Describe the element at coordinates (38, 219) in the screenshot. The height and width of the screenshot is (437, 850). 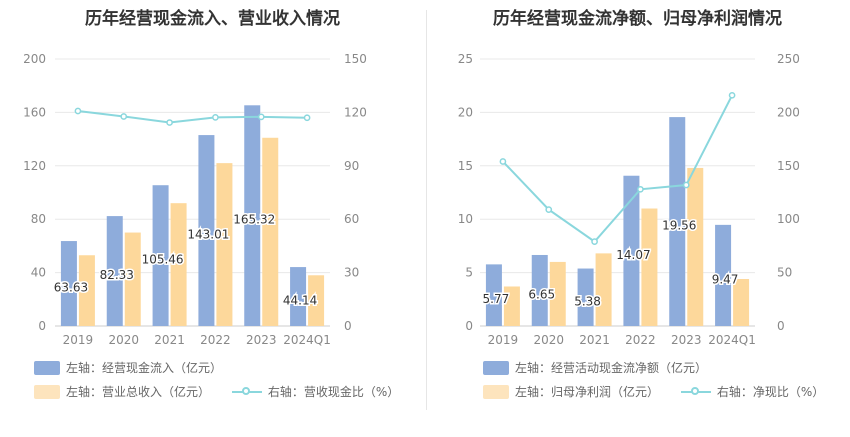
I see `y-left-tick-label: 80` at that location.